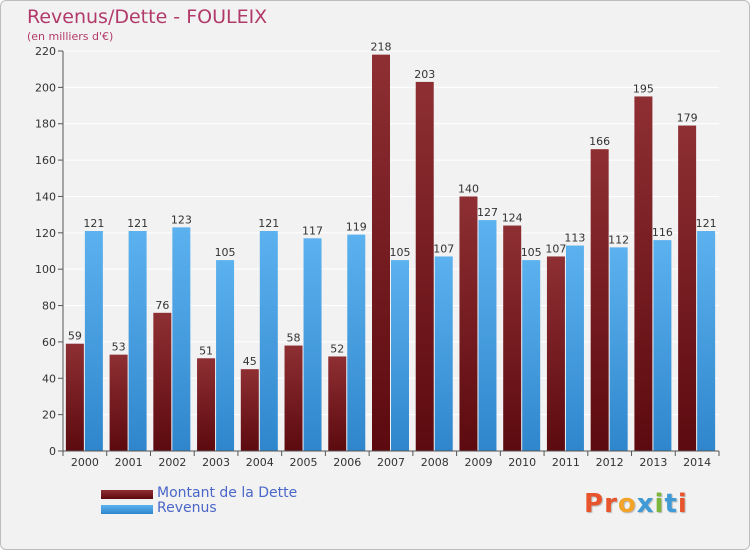 The height and width of the screenshot is (550, 750). Describe the element at coordinates (487, 212) in the screenshot. I see `data-label-revenue: 127` at that location.